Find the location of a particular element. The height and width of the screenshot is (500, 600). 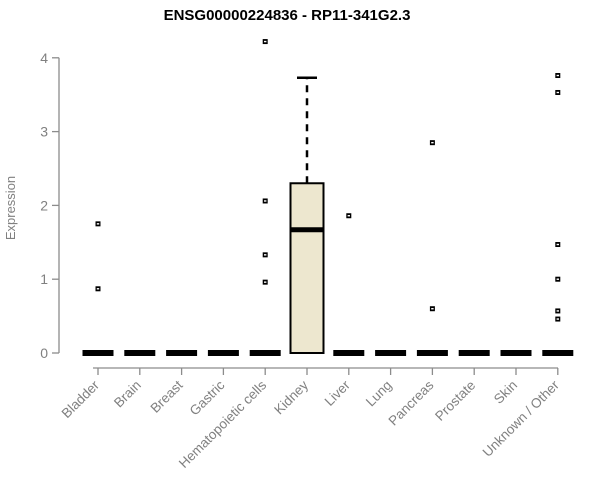

x-tick-label: Skin is located at coordinates (505, 392).